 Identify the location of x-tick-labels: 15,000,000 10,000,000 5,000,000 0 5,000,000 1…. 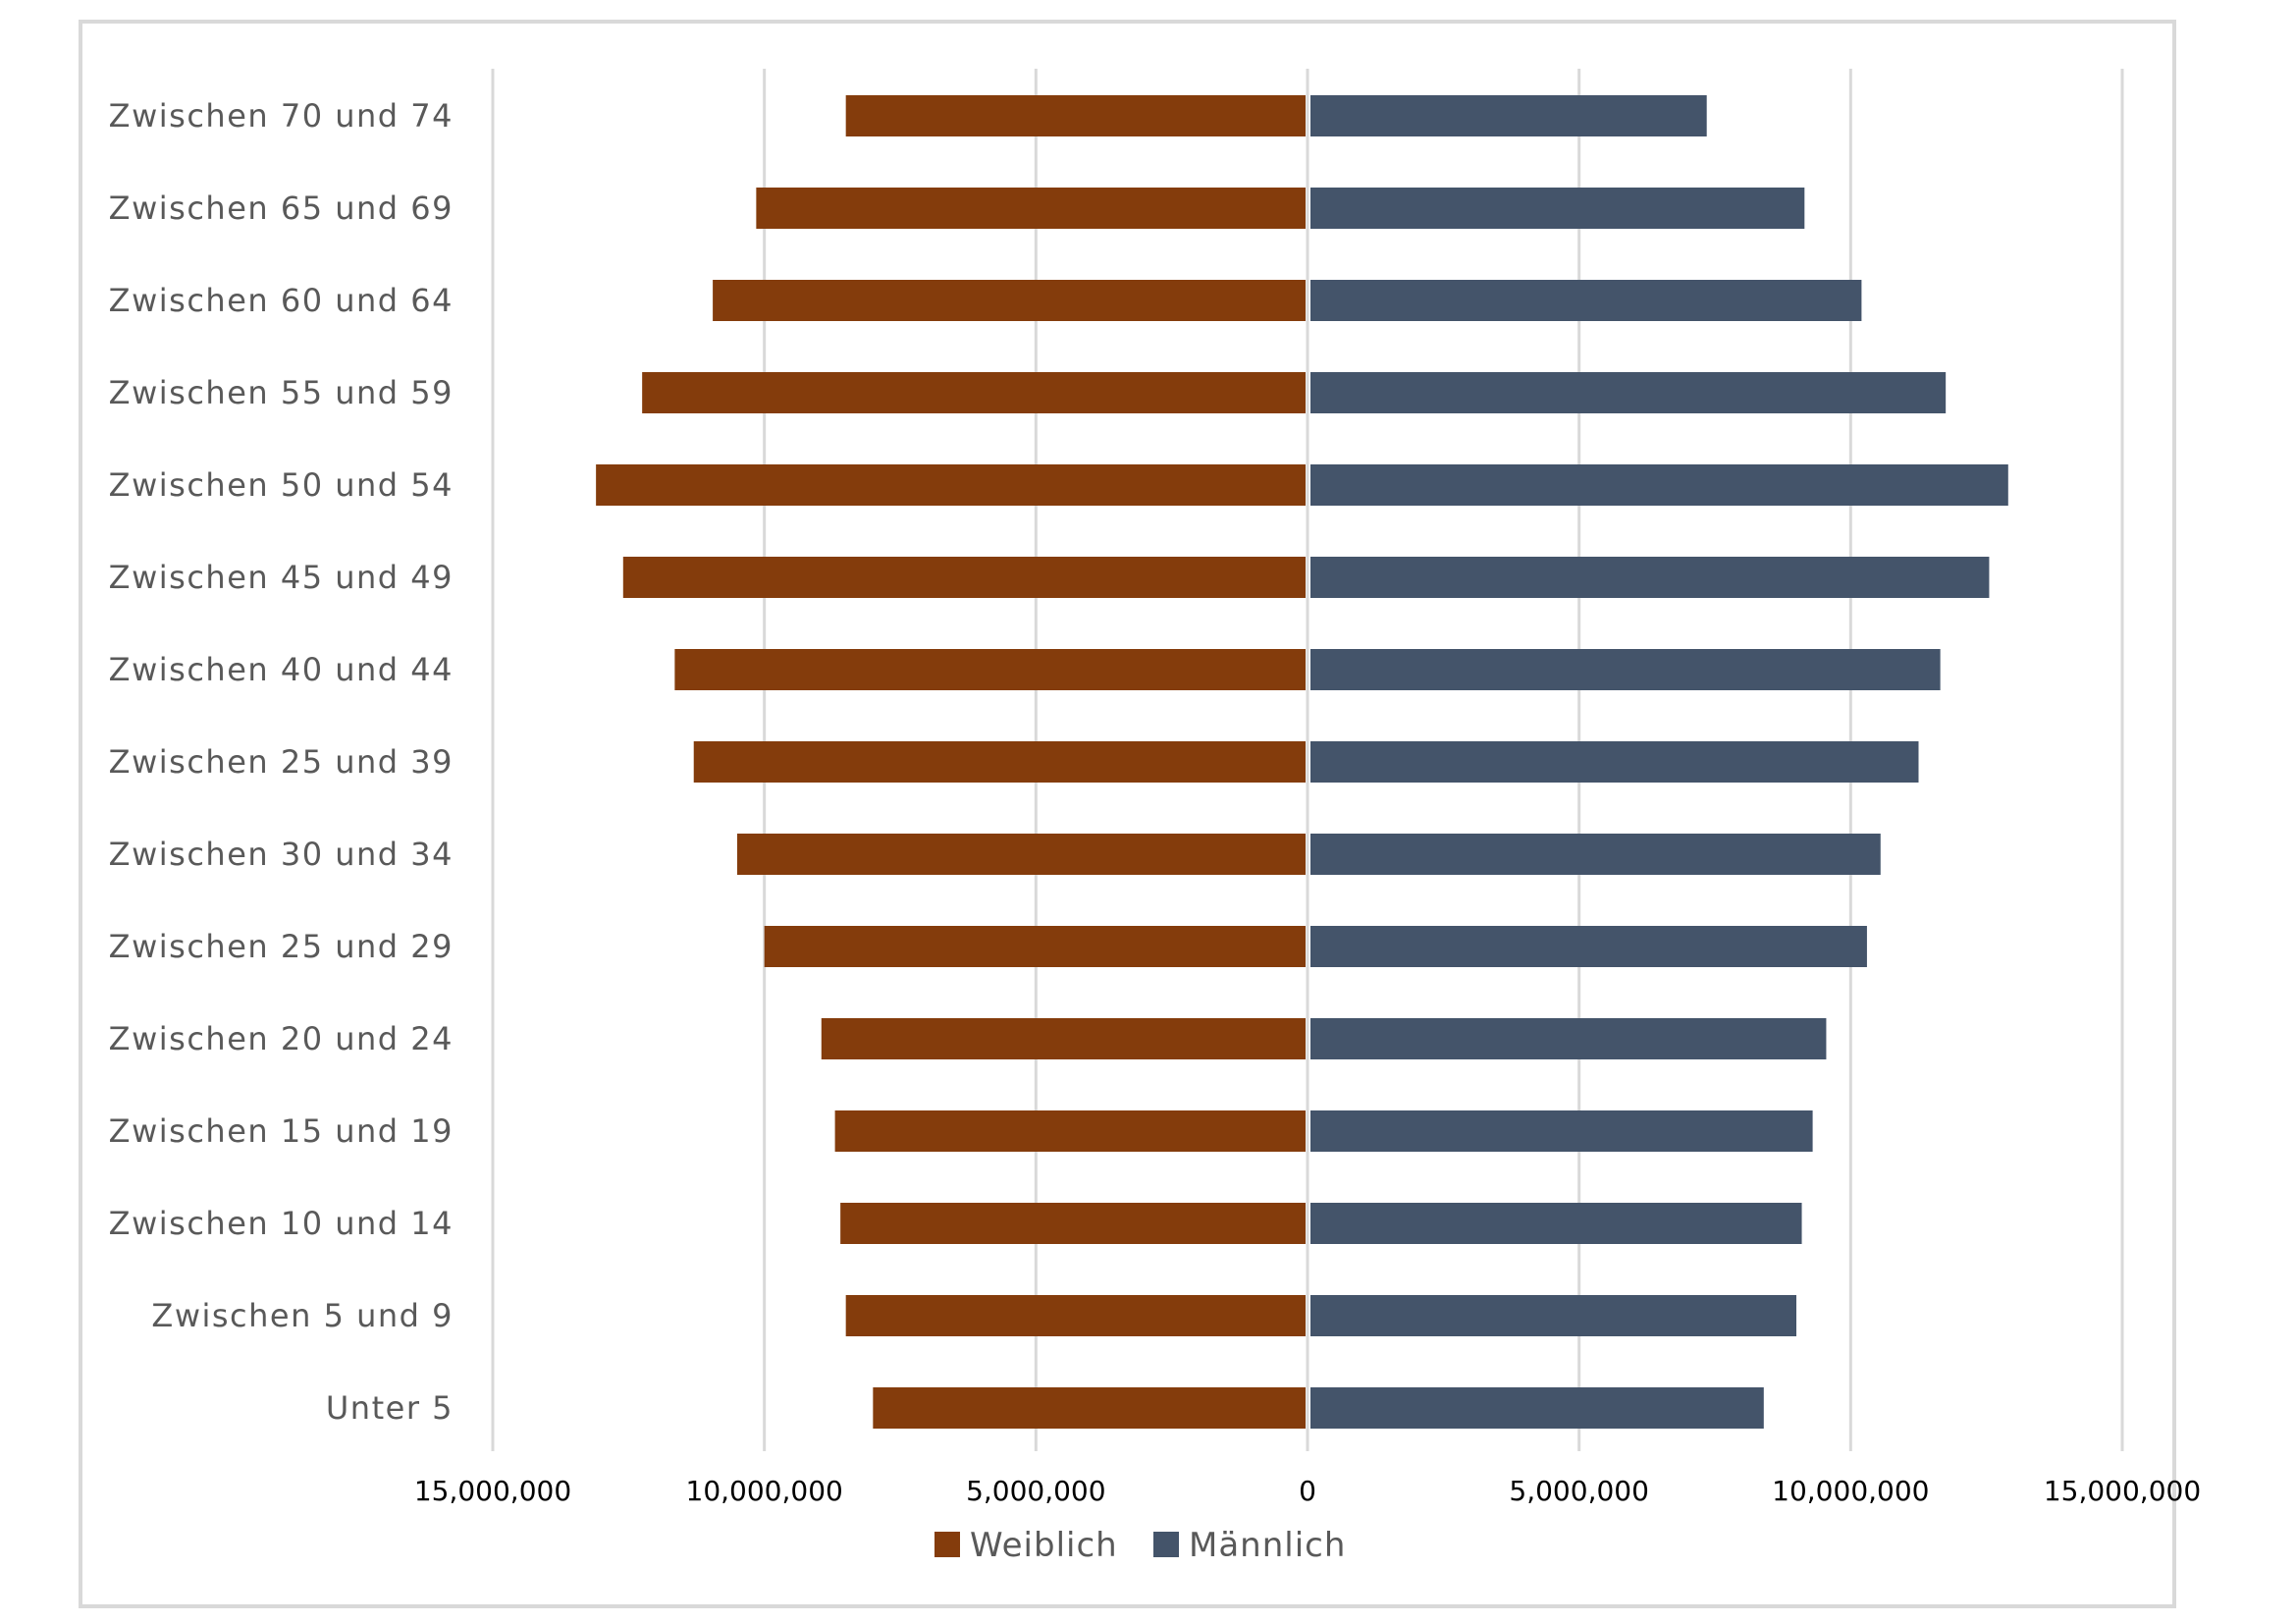
(1308, 1491).